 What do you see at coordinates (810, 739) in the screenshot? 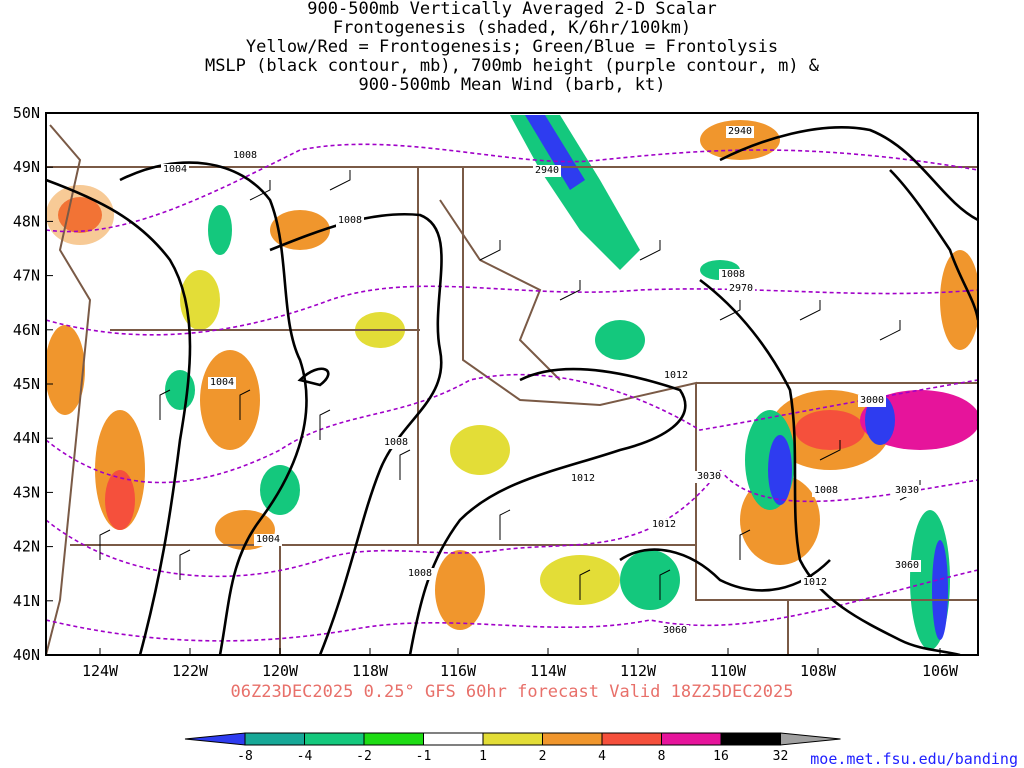
I see `colorbar-upper-arrow` at bounding box center [810, 739].